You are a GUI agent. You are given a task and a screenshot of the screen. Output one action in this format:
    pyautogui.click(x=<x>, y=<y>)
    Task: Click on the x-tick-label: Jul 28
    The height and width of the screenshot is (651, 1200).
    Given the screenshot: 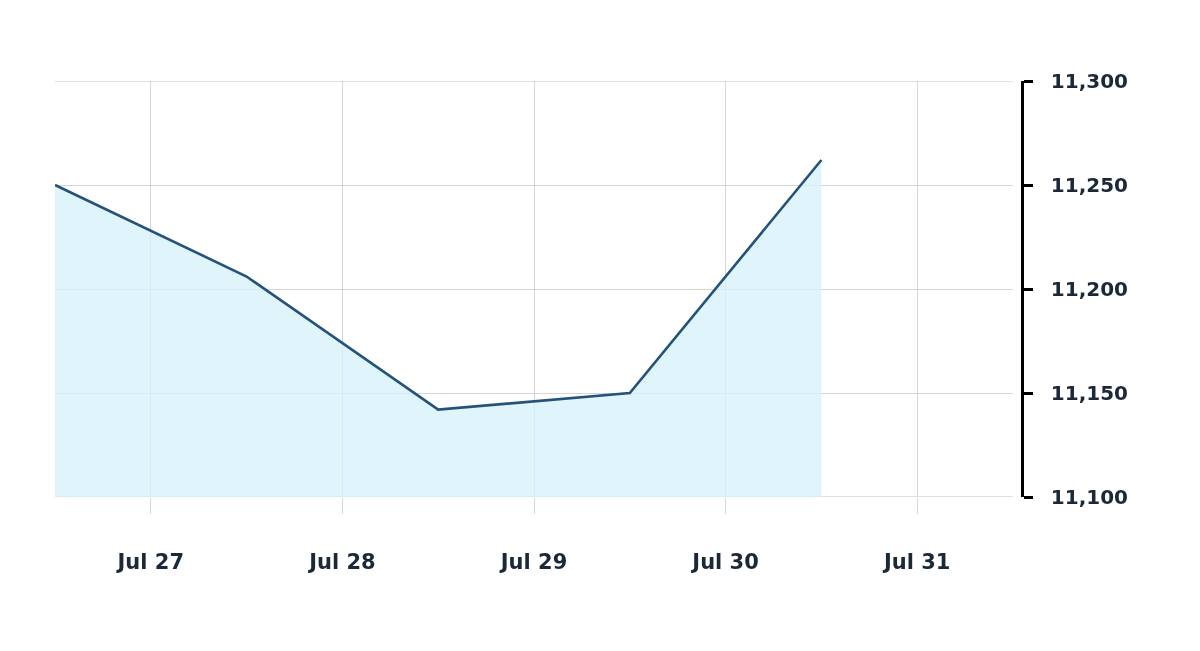 What is the action you would take?
    pyautogui.click(x=341, y=562)
    